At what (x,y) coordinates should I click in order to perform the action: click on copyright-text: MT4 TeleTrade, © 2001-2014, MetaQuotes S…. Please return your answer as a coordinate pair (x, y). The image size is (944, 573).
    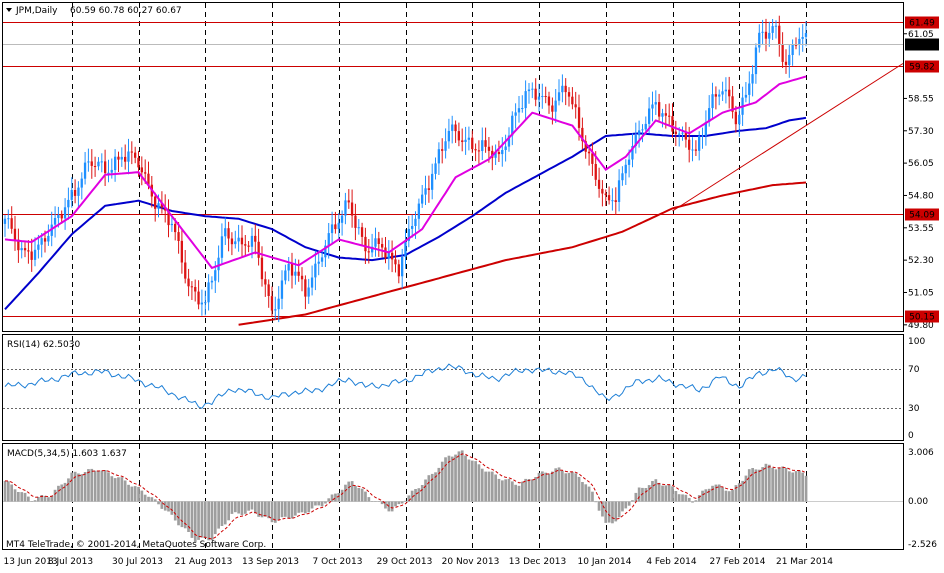
    Looking at the image, I should click on (136, 545).